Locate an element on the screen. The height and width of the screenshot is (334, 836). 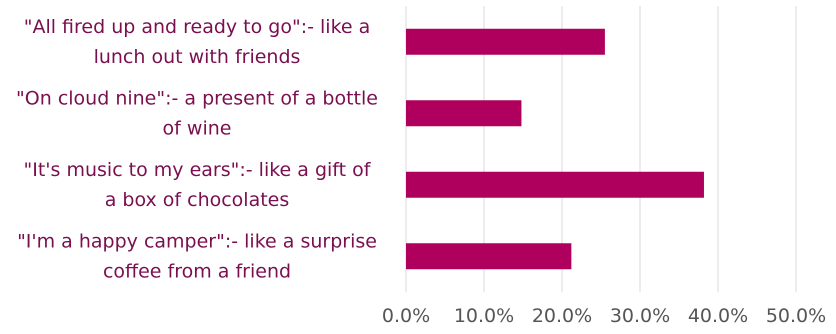
category-label-line: of wine is located at coordinates (197, 128).